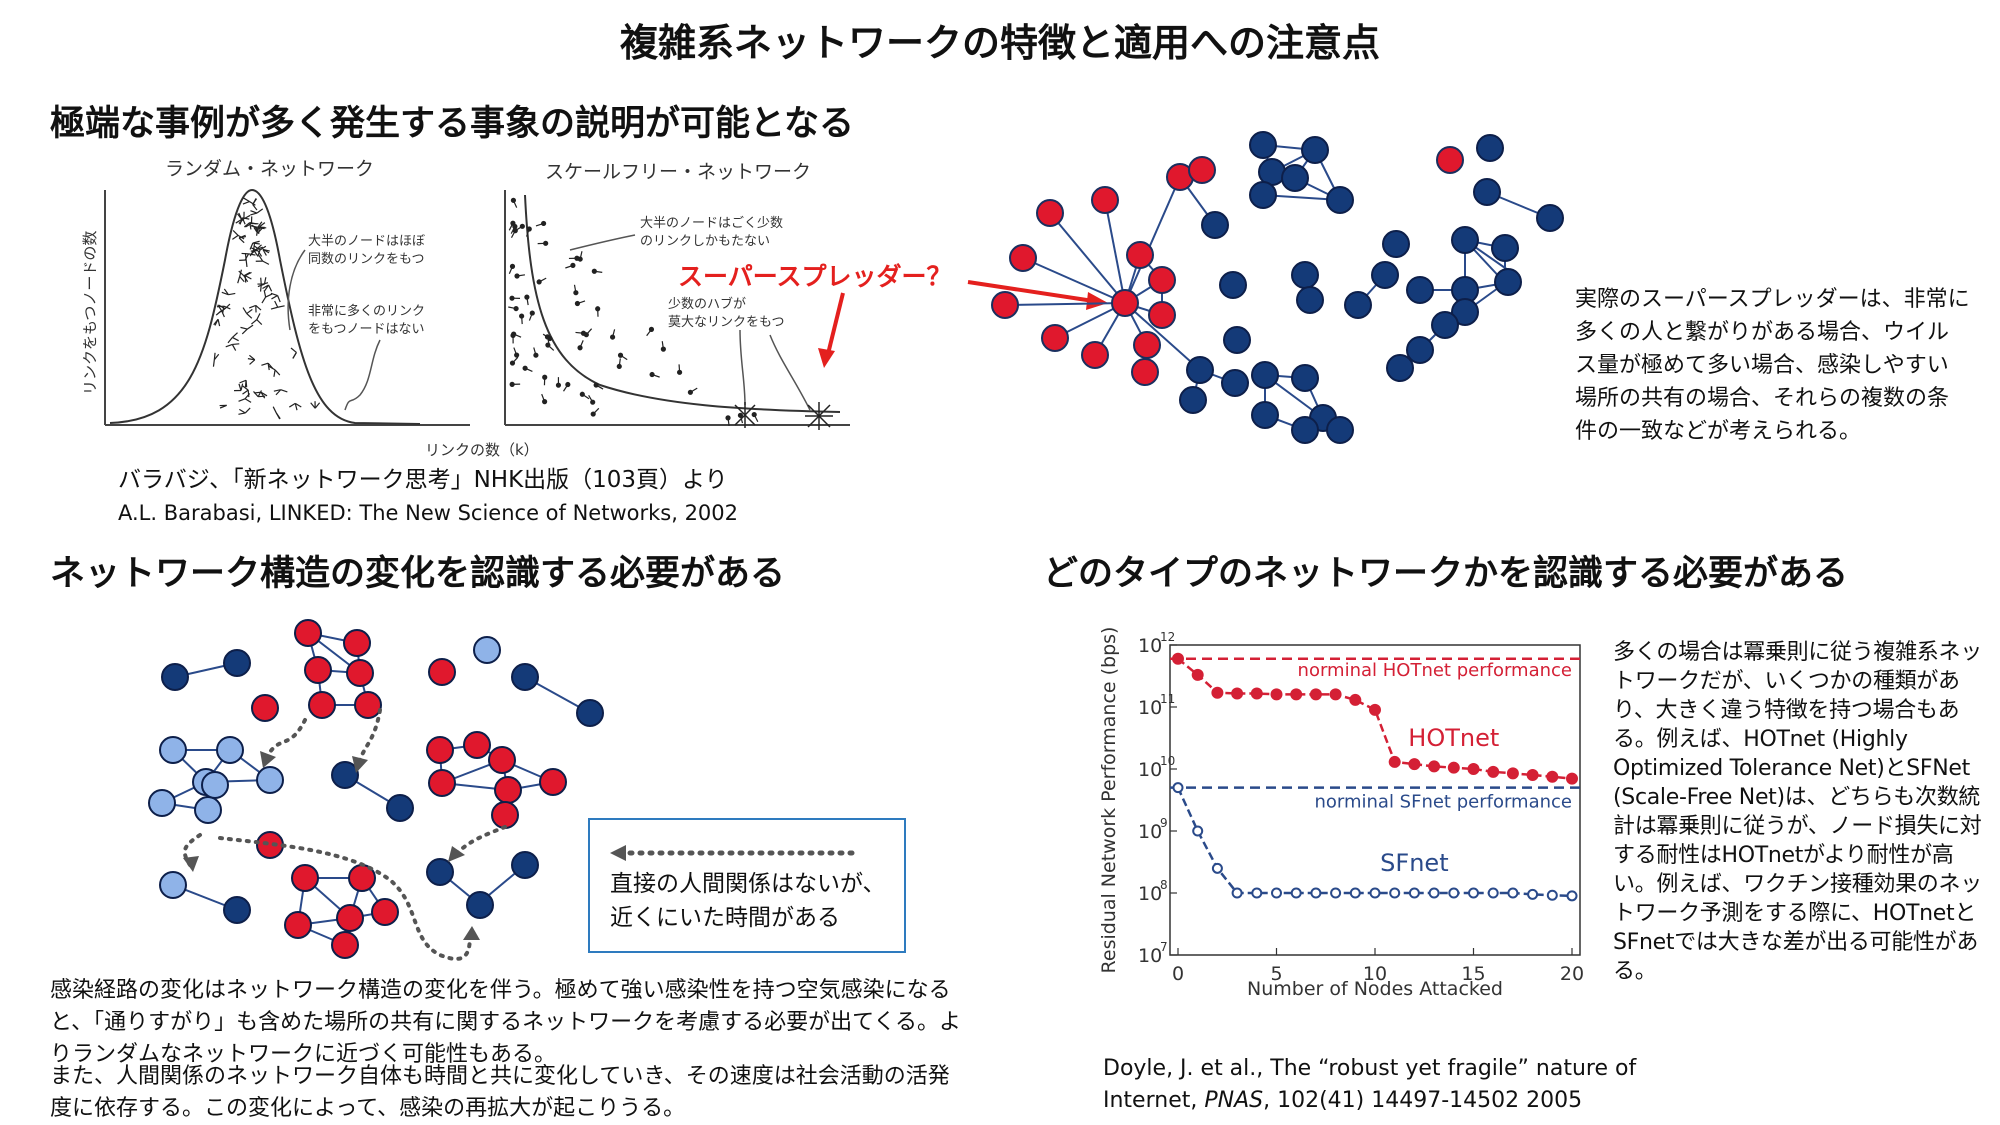 Image resolution: width=2000 pixels, height=1125 pixels. Describe the element at coordinates (1414, 863) in the screenshot. I see `series-label-sfnet: SFnet` at that location.